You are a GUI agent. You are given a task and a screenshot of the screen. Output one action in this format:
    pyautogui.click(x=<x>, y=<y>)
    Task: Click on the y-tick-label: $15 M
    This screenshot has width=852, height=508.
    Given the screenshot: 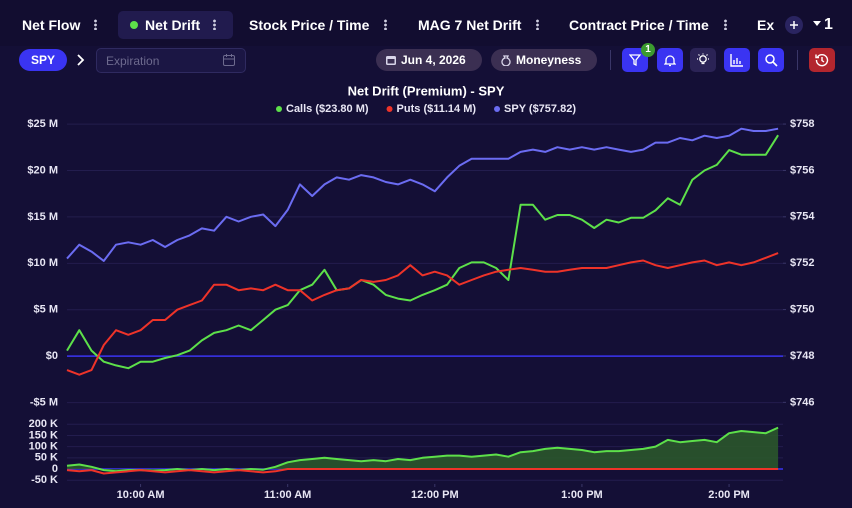 What is the action you would take?
    pyautogui.click(x=42, y=217)
    